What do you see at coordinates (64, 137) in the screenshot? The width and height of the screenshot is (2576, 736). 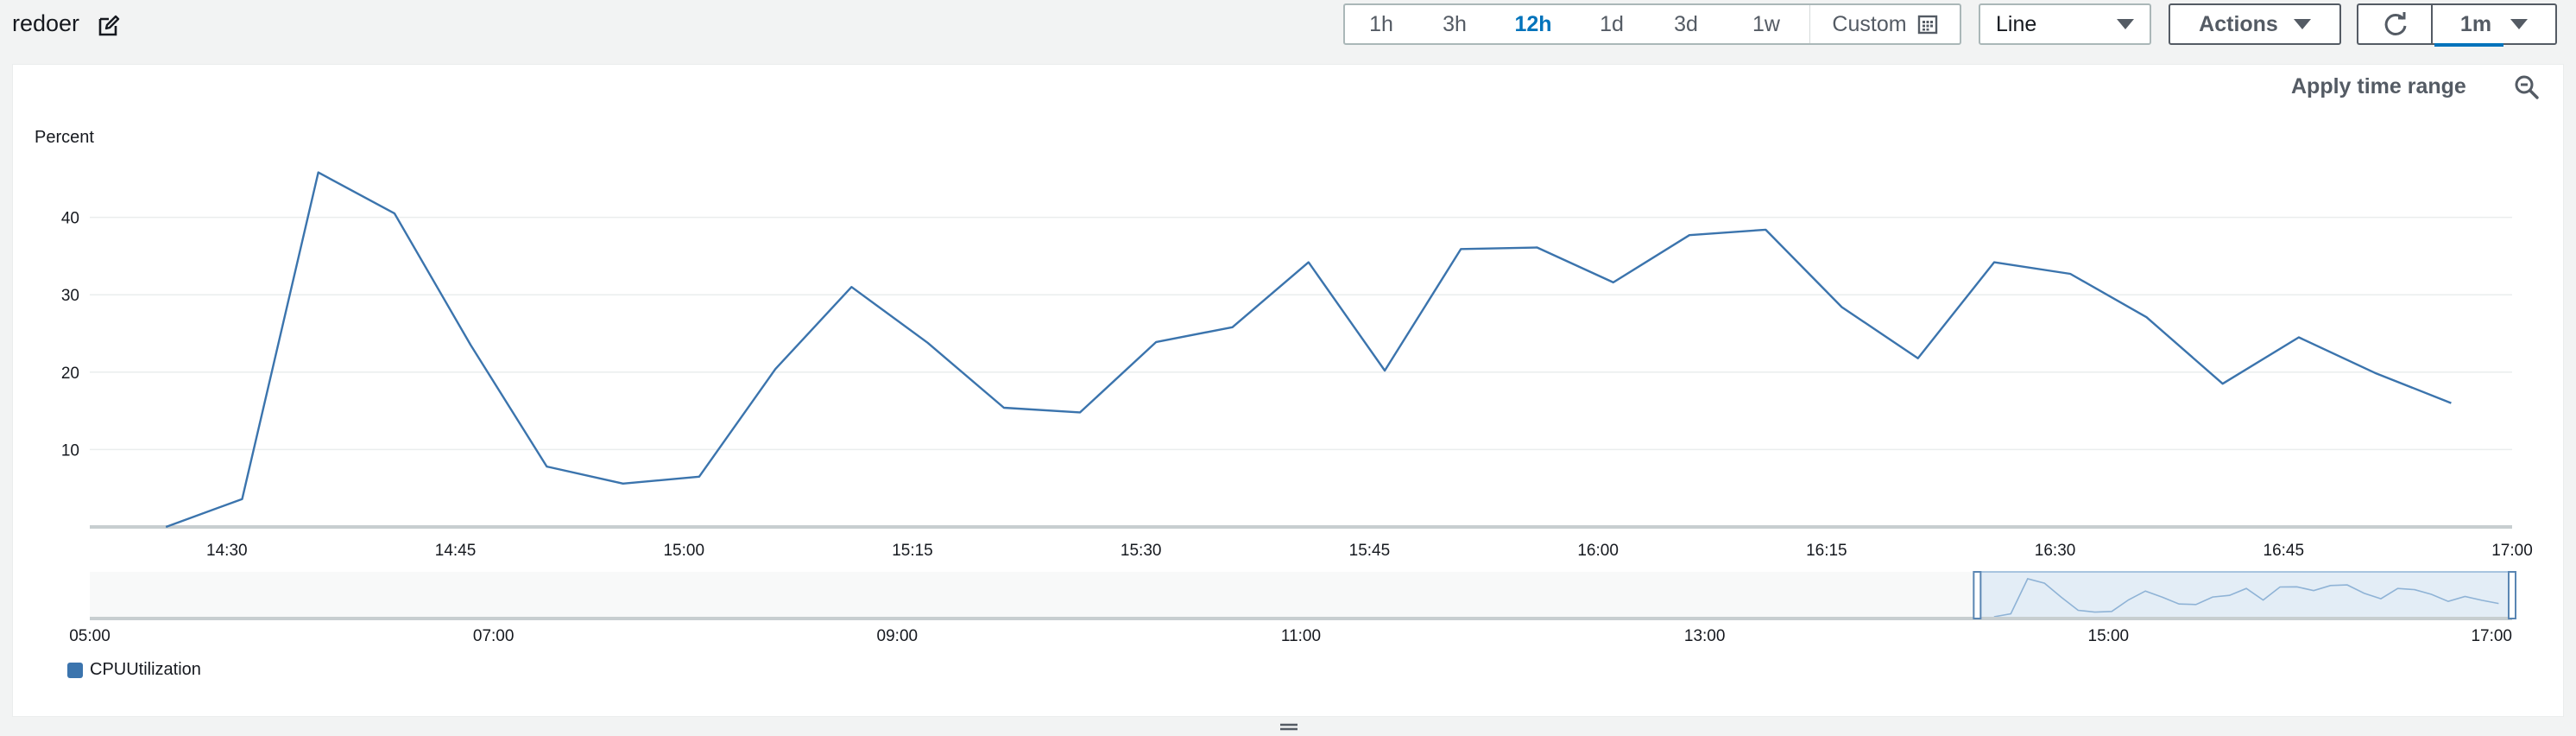 I see `y-axis-label: Percent` at bounding box center [64, 137].